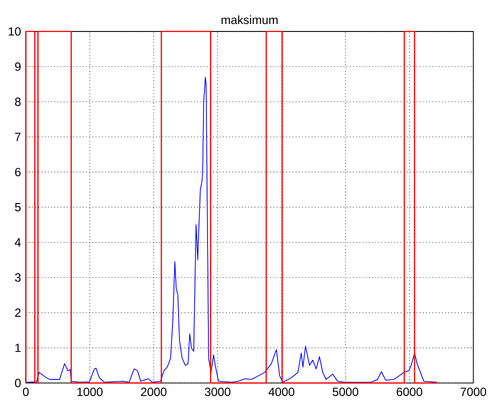 The height and width of the screenshot is (401, 491). What do you see at coordinates (17, 207) in the screenshot?
I see `y-tick-label: 5` at bounding box center [17, 207].